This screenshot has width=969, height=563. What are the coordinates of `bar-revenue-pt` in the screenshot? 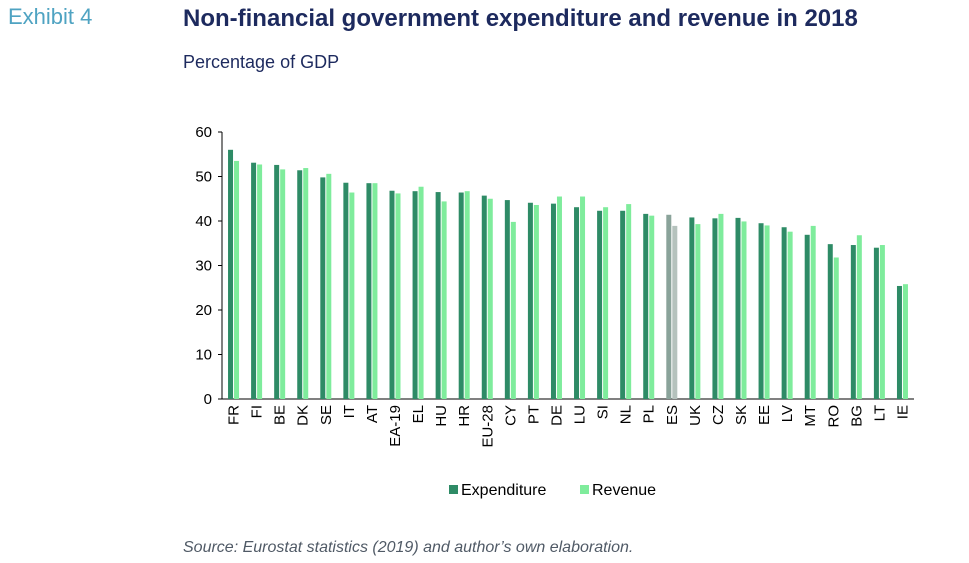 It's located at (536, 301).